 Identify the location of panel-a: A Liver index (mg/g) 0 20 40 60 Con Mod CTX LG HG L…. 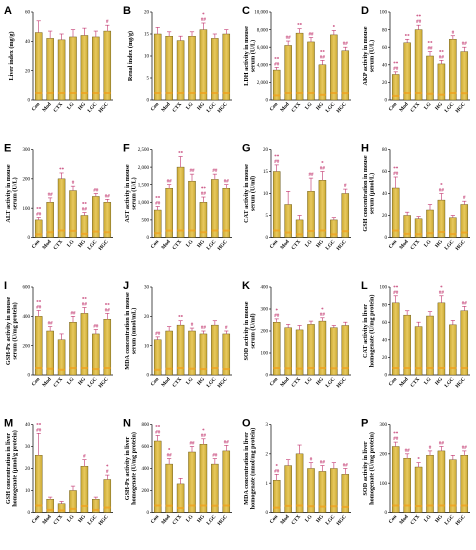
(58, 59).